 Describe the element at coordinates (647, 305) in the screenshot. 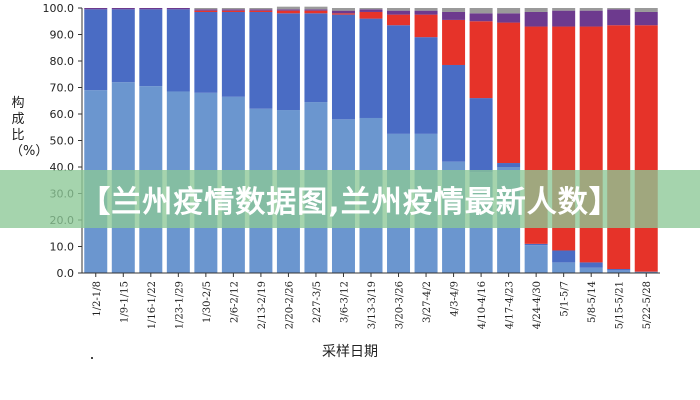

I see `x-tick-label: 5/22-5/28` at that location.